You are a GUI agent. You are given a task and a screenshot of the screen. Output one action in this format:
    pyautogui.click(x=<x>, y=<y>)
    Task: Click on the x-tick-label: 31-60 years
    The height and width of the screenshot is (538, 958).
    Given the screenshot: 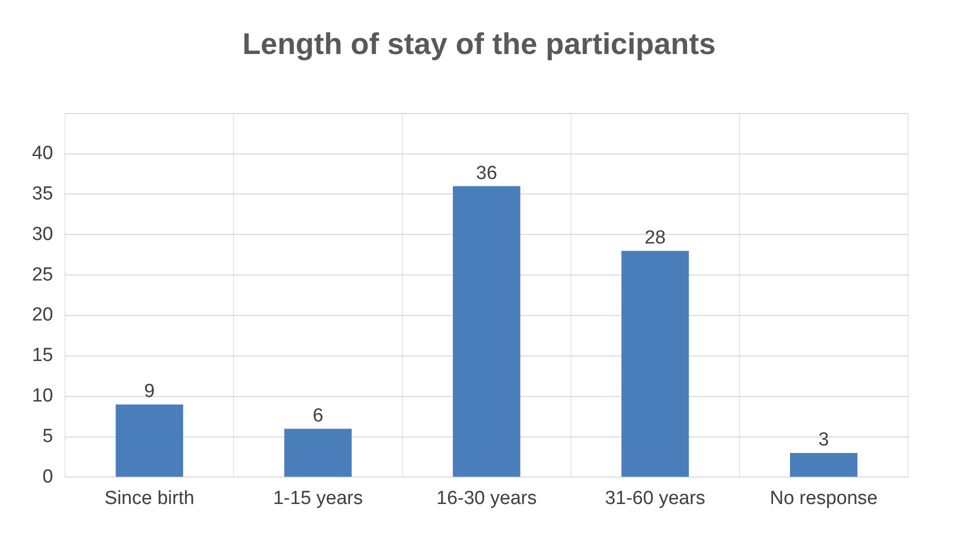 What is the action you would take?
    pyautogui.click(x=655, y=498)
    